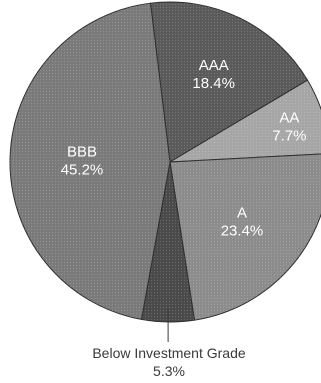  Describe the element at coordinates (213, 83) in the screenshot. I see `slice-value-label-aaa: 18.4%` at that location.